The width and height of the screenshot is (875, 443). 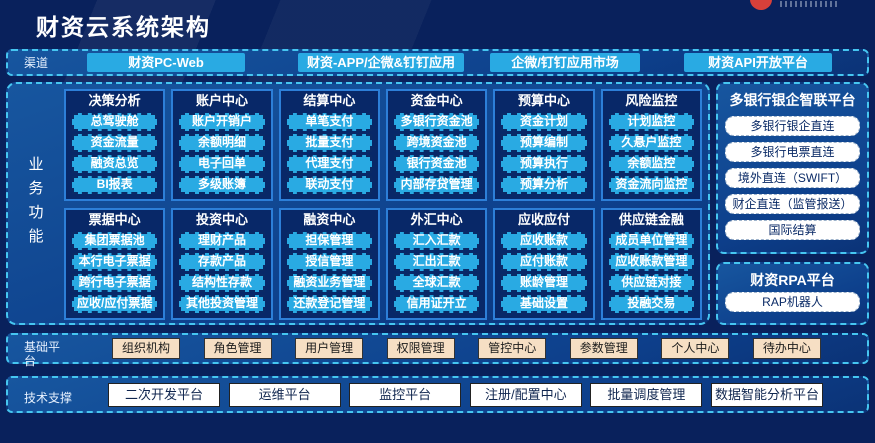 What do you see at coordinates (436, 100) in the screenshot?
I see `module-title: 资金中心` at bounding box center [436, 100].